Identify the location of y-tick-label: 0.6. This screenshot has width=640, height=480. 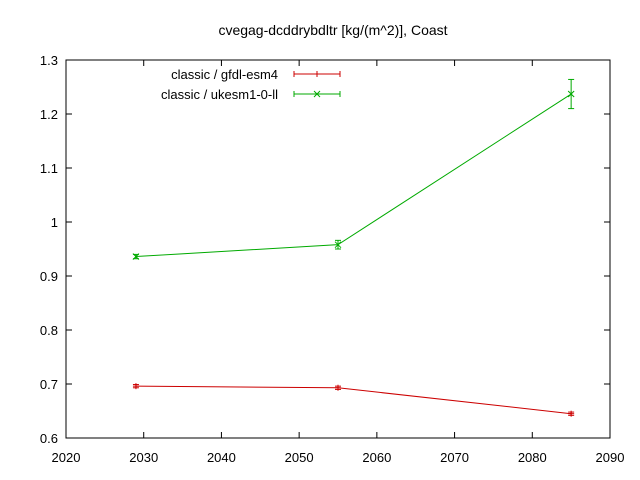
(49, 438).